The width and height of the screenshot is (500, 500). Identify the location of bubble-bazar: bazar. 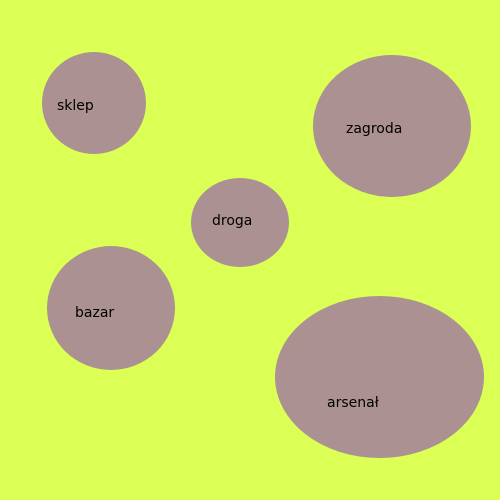
(111, 308).